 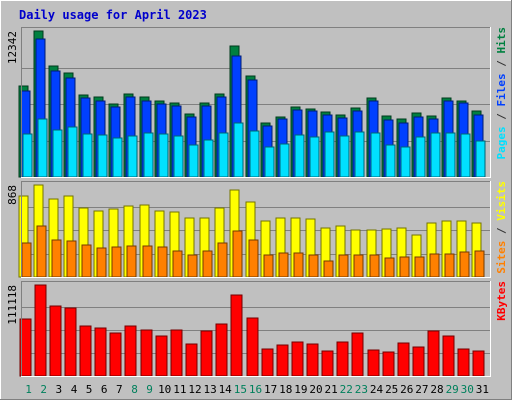 I want to click on x-tick-label-27: 27, so click(x=421, y=389).